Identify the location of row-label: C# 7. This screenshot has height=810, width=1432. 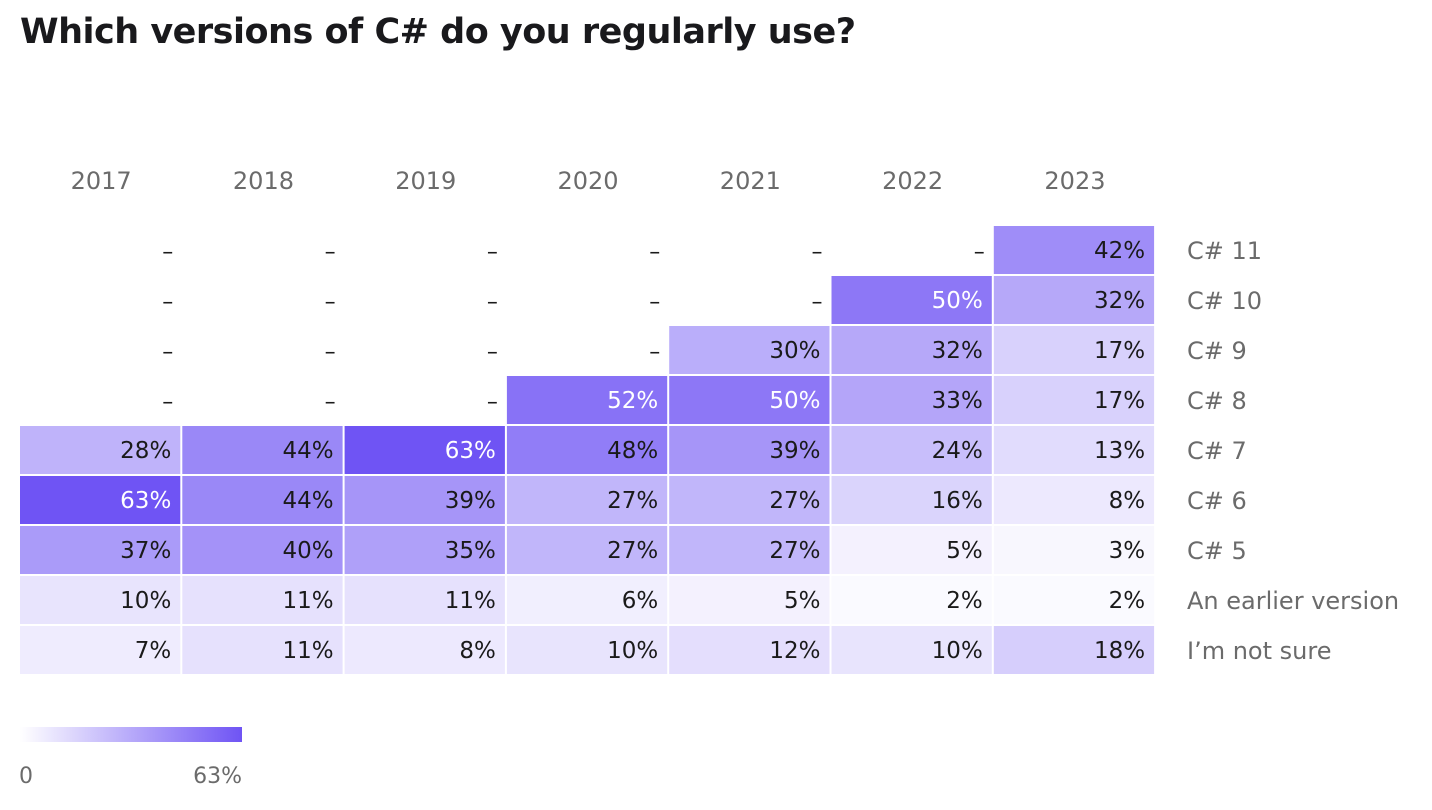
(1217, 451).